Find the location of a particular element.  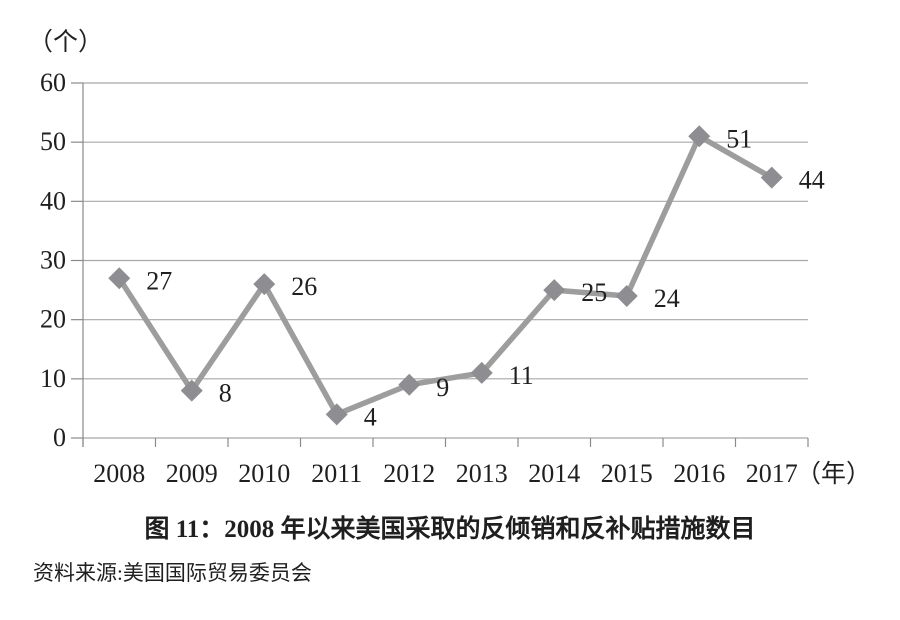

x-axis-tick-label: 2008 is located at coordinates (119, 473).